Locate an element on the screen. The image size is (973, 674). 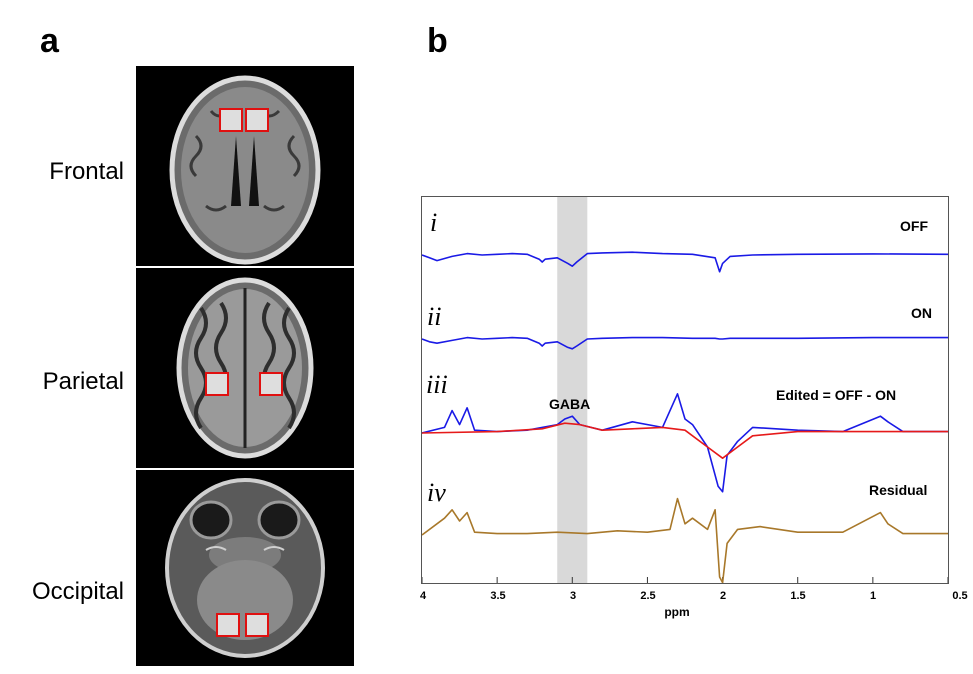
trace-fit is located at coordinates (685, 440).